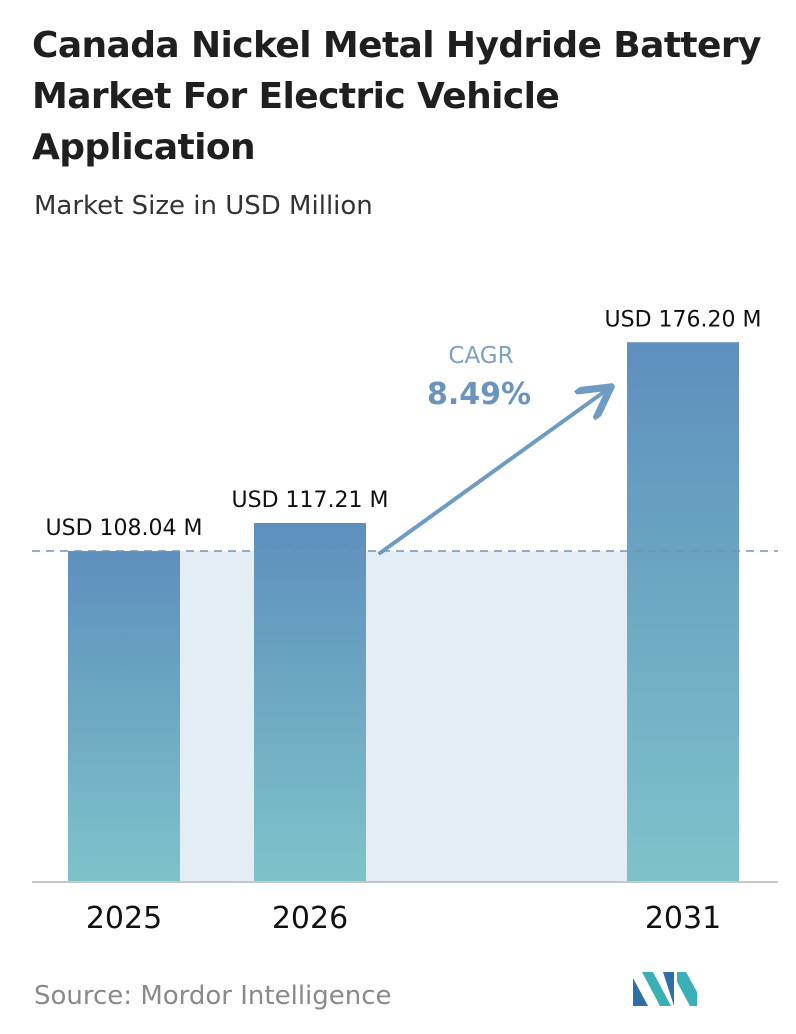  Describe the element at coordinates (310, 702) in the screenshot. I see `bar-2026` at that location.